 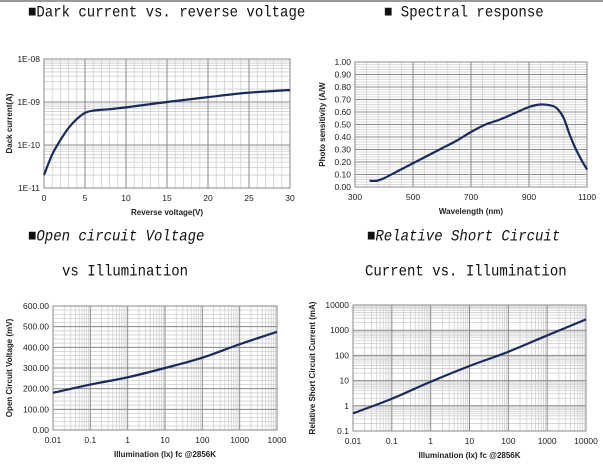 What do you see at coordinates (9, 123) in the screenshot?
I see `y-axis-label: Dack current(A)` at bounding box center [9, 123].